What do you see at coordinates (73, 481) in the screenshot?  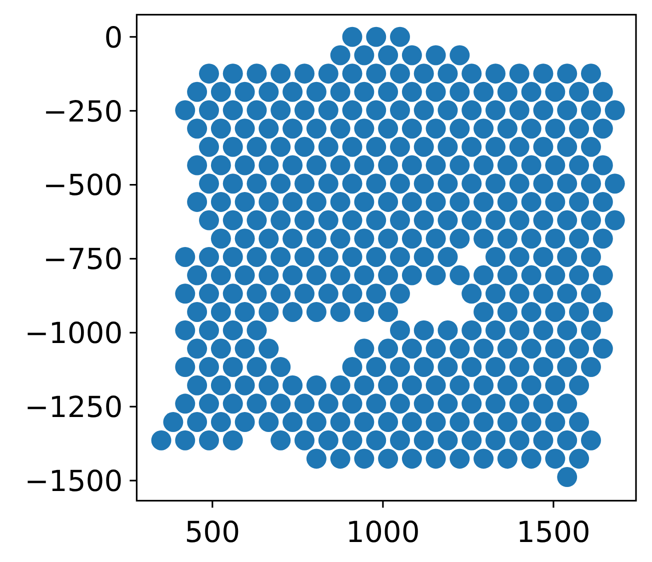 I see `y-tick-label: −1500` at bounding box center [73, 481].